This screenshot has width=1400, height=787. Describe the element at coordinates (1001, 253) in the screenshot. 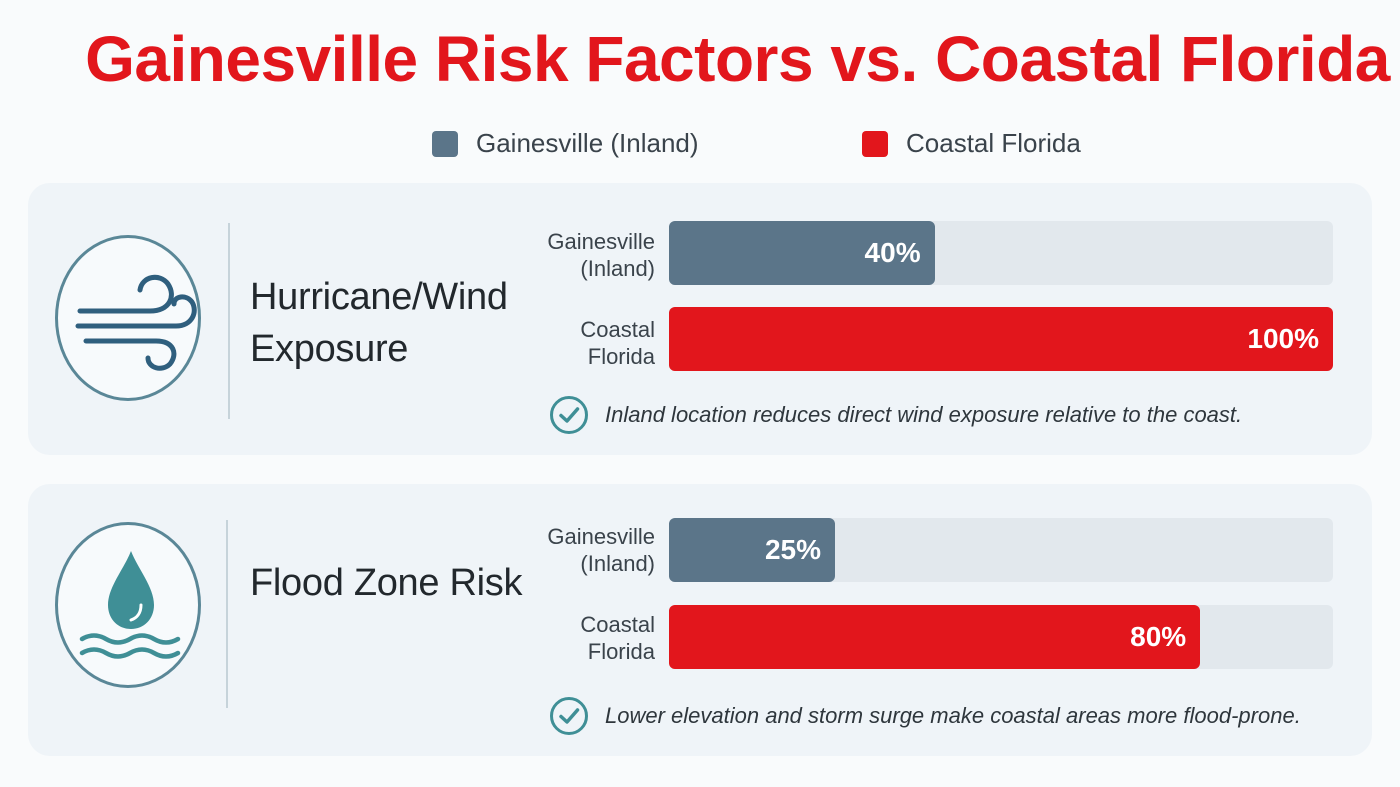

I see `bar-track: 40%` at that location.